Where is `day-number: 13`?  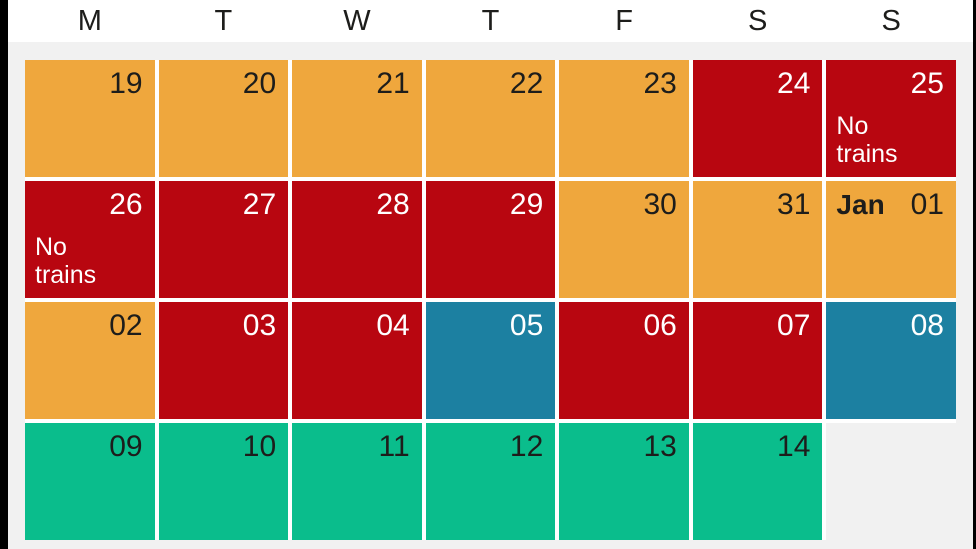 day-number: 13 is located at coordinates (660, 446).